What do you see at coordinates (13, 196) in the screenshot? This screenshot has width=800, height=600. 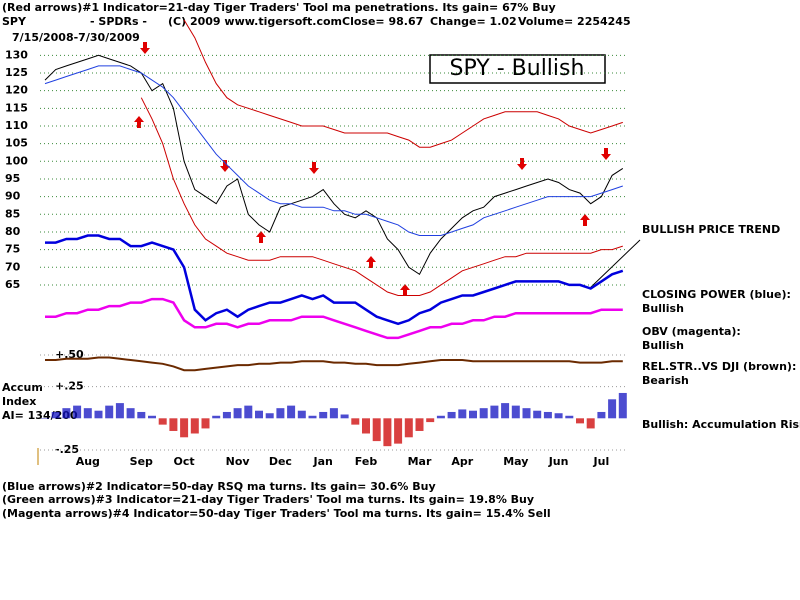 I see `y-tick-label: 90` at bounding box center [13, 196].